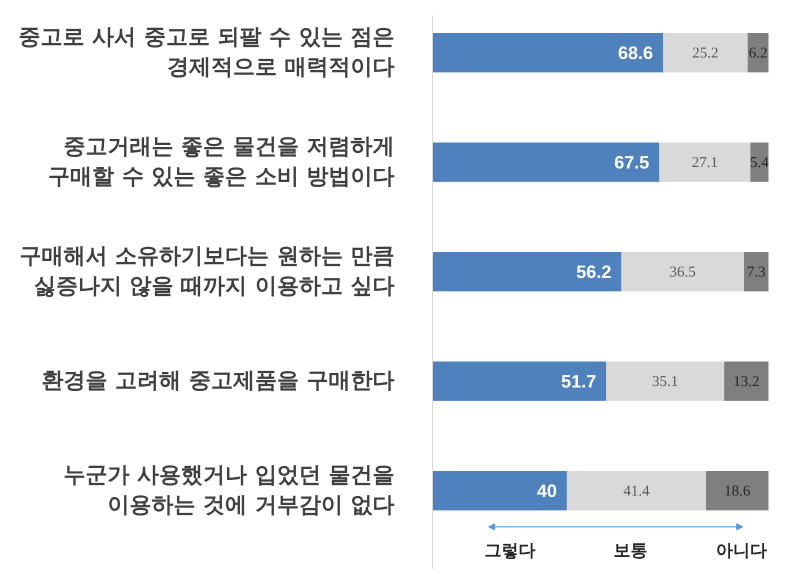 This screenshot has height=569, width=800. What do you see at coordinates (229, 490) in the screenshot?
I see `y-tick-label: 누군가 사용했거나 입었던 물건을 이용하는 것에 거부감이 없다` at bounding box center [229, 490].